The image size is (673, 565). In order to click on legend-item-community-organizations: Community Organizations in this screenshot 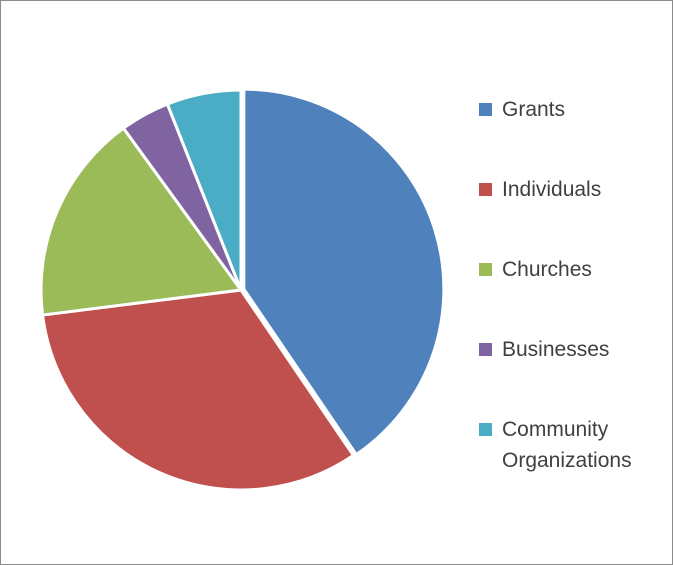, I will do `click(574, 454)`.